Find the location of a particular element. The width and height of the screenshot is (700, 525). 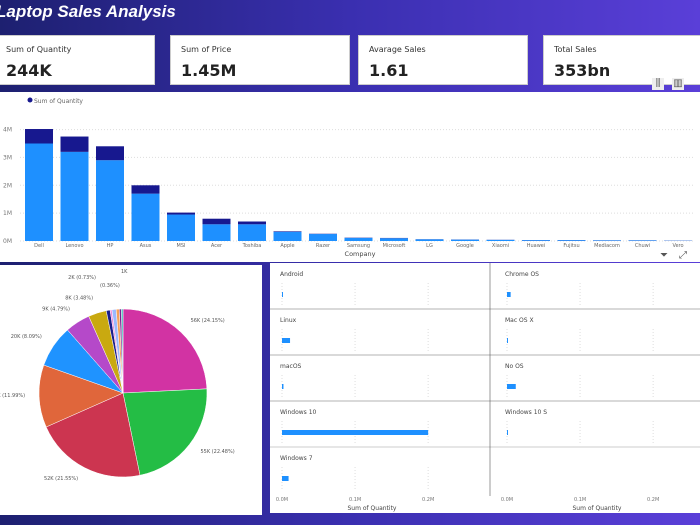

y-tick-label: 1M is located at coordinates (7, 213).